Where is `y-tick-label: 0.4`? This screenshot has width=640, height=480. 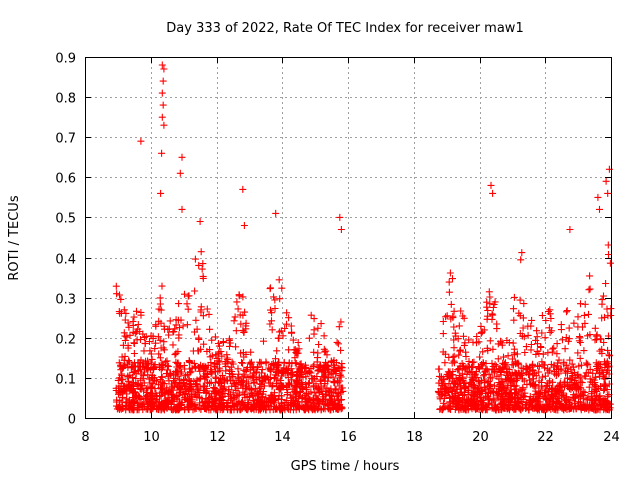
y-tick-label: 0.4 is located at coordinates (65, 260).